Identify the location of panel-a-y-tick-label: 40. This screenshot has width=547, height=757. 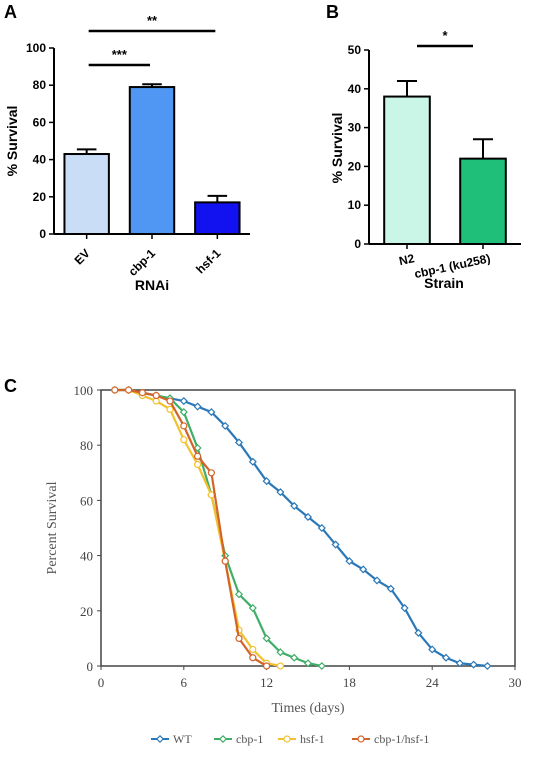
(40, 160).